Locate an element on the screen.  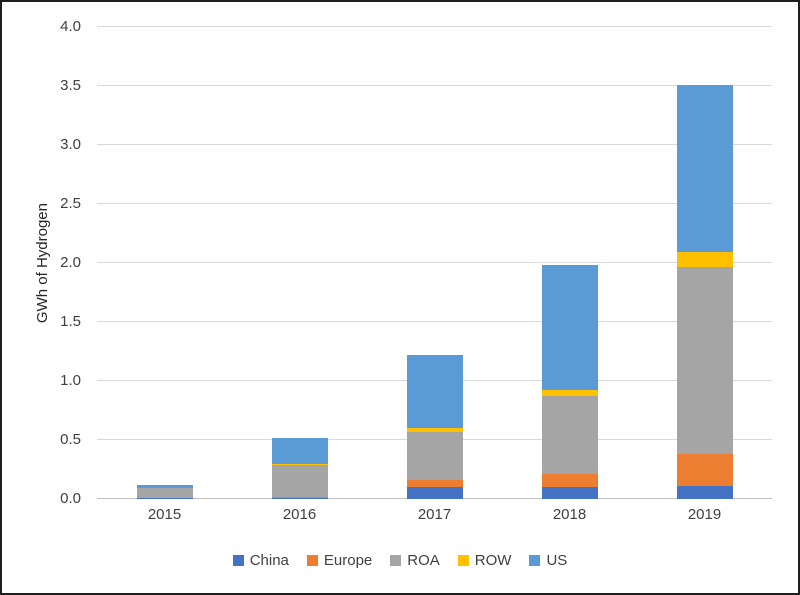
y-tick-label: 1.0 is located at coordinates (70, 380).